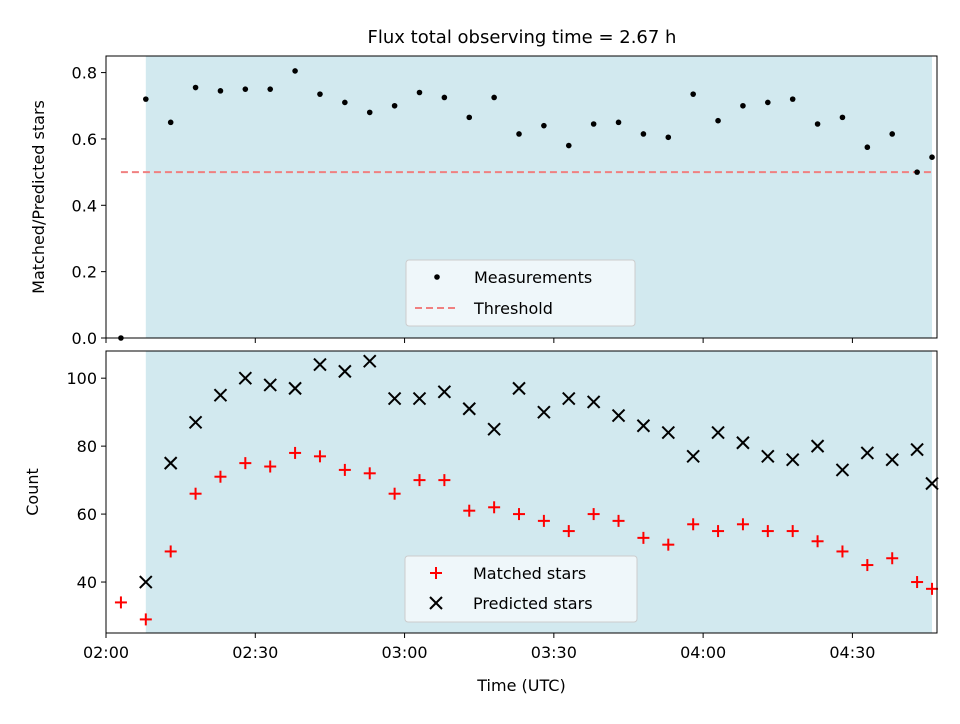  I want to click on bottom-x-ticks: 02:00 02:30 03:00 03:30 04:00 04:30, so click(479, 647).